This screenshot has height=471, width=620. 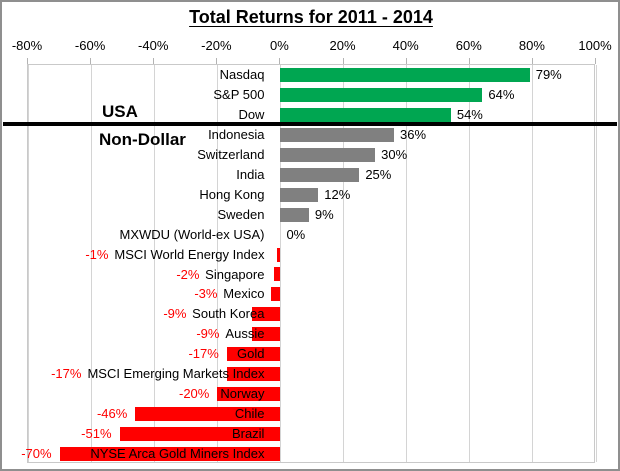 What do you see at coordinates (142, 139) in the screenshot?
I see `group-label-non-dollar: Non-Dollar` at bounding box center [142, 139].